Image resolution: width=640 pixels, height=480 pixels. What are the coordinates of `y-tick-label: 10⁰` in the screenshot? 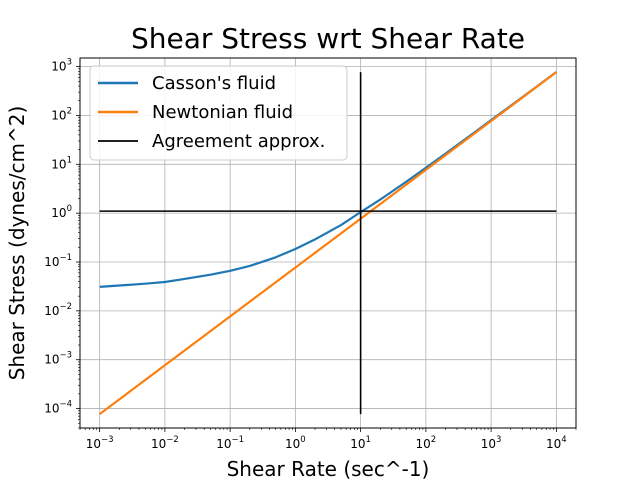 It's located at (61, 212).